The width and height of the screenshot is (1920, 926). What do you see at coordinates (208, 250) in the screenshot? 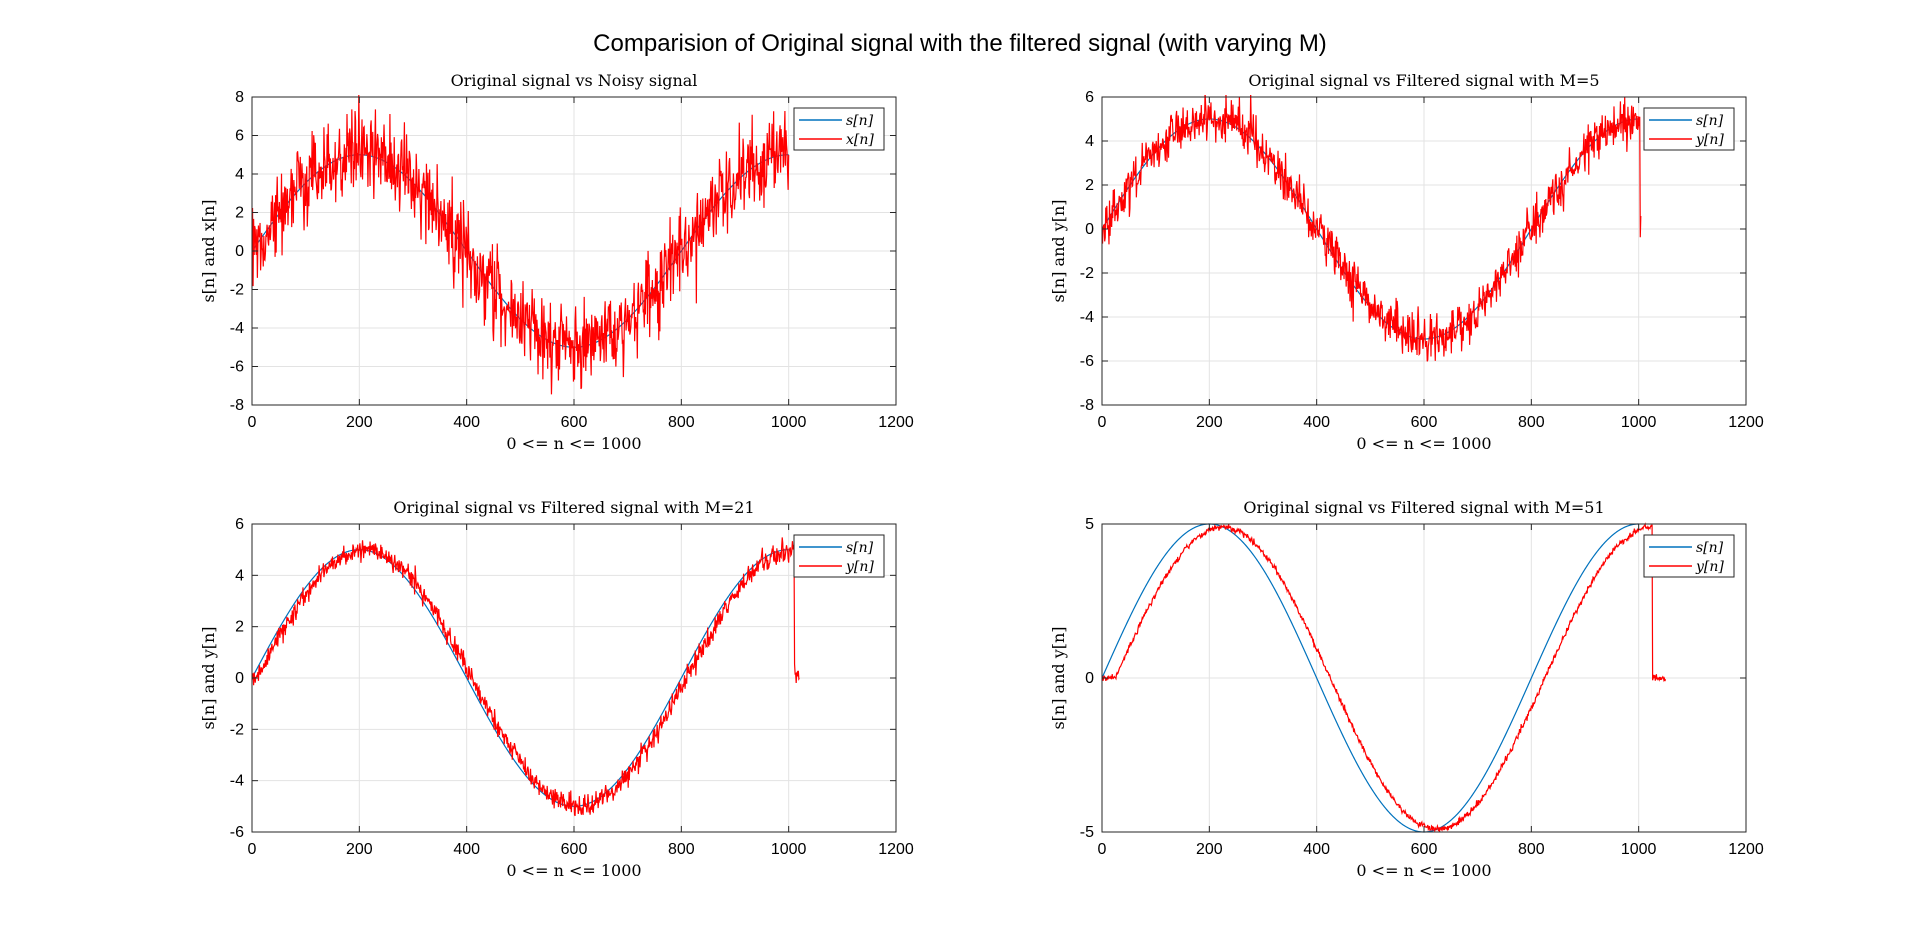
I see `y-axis-label: s[n] and x[n]` at bounding box center [208, 250].